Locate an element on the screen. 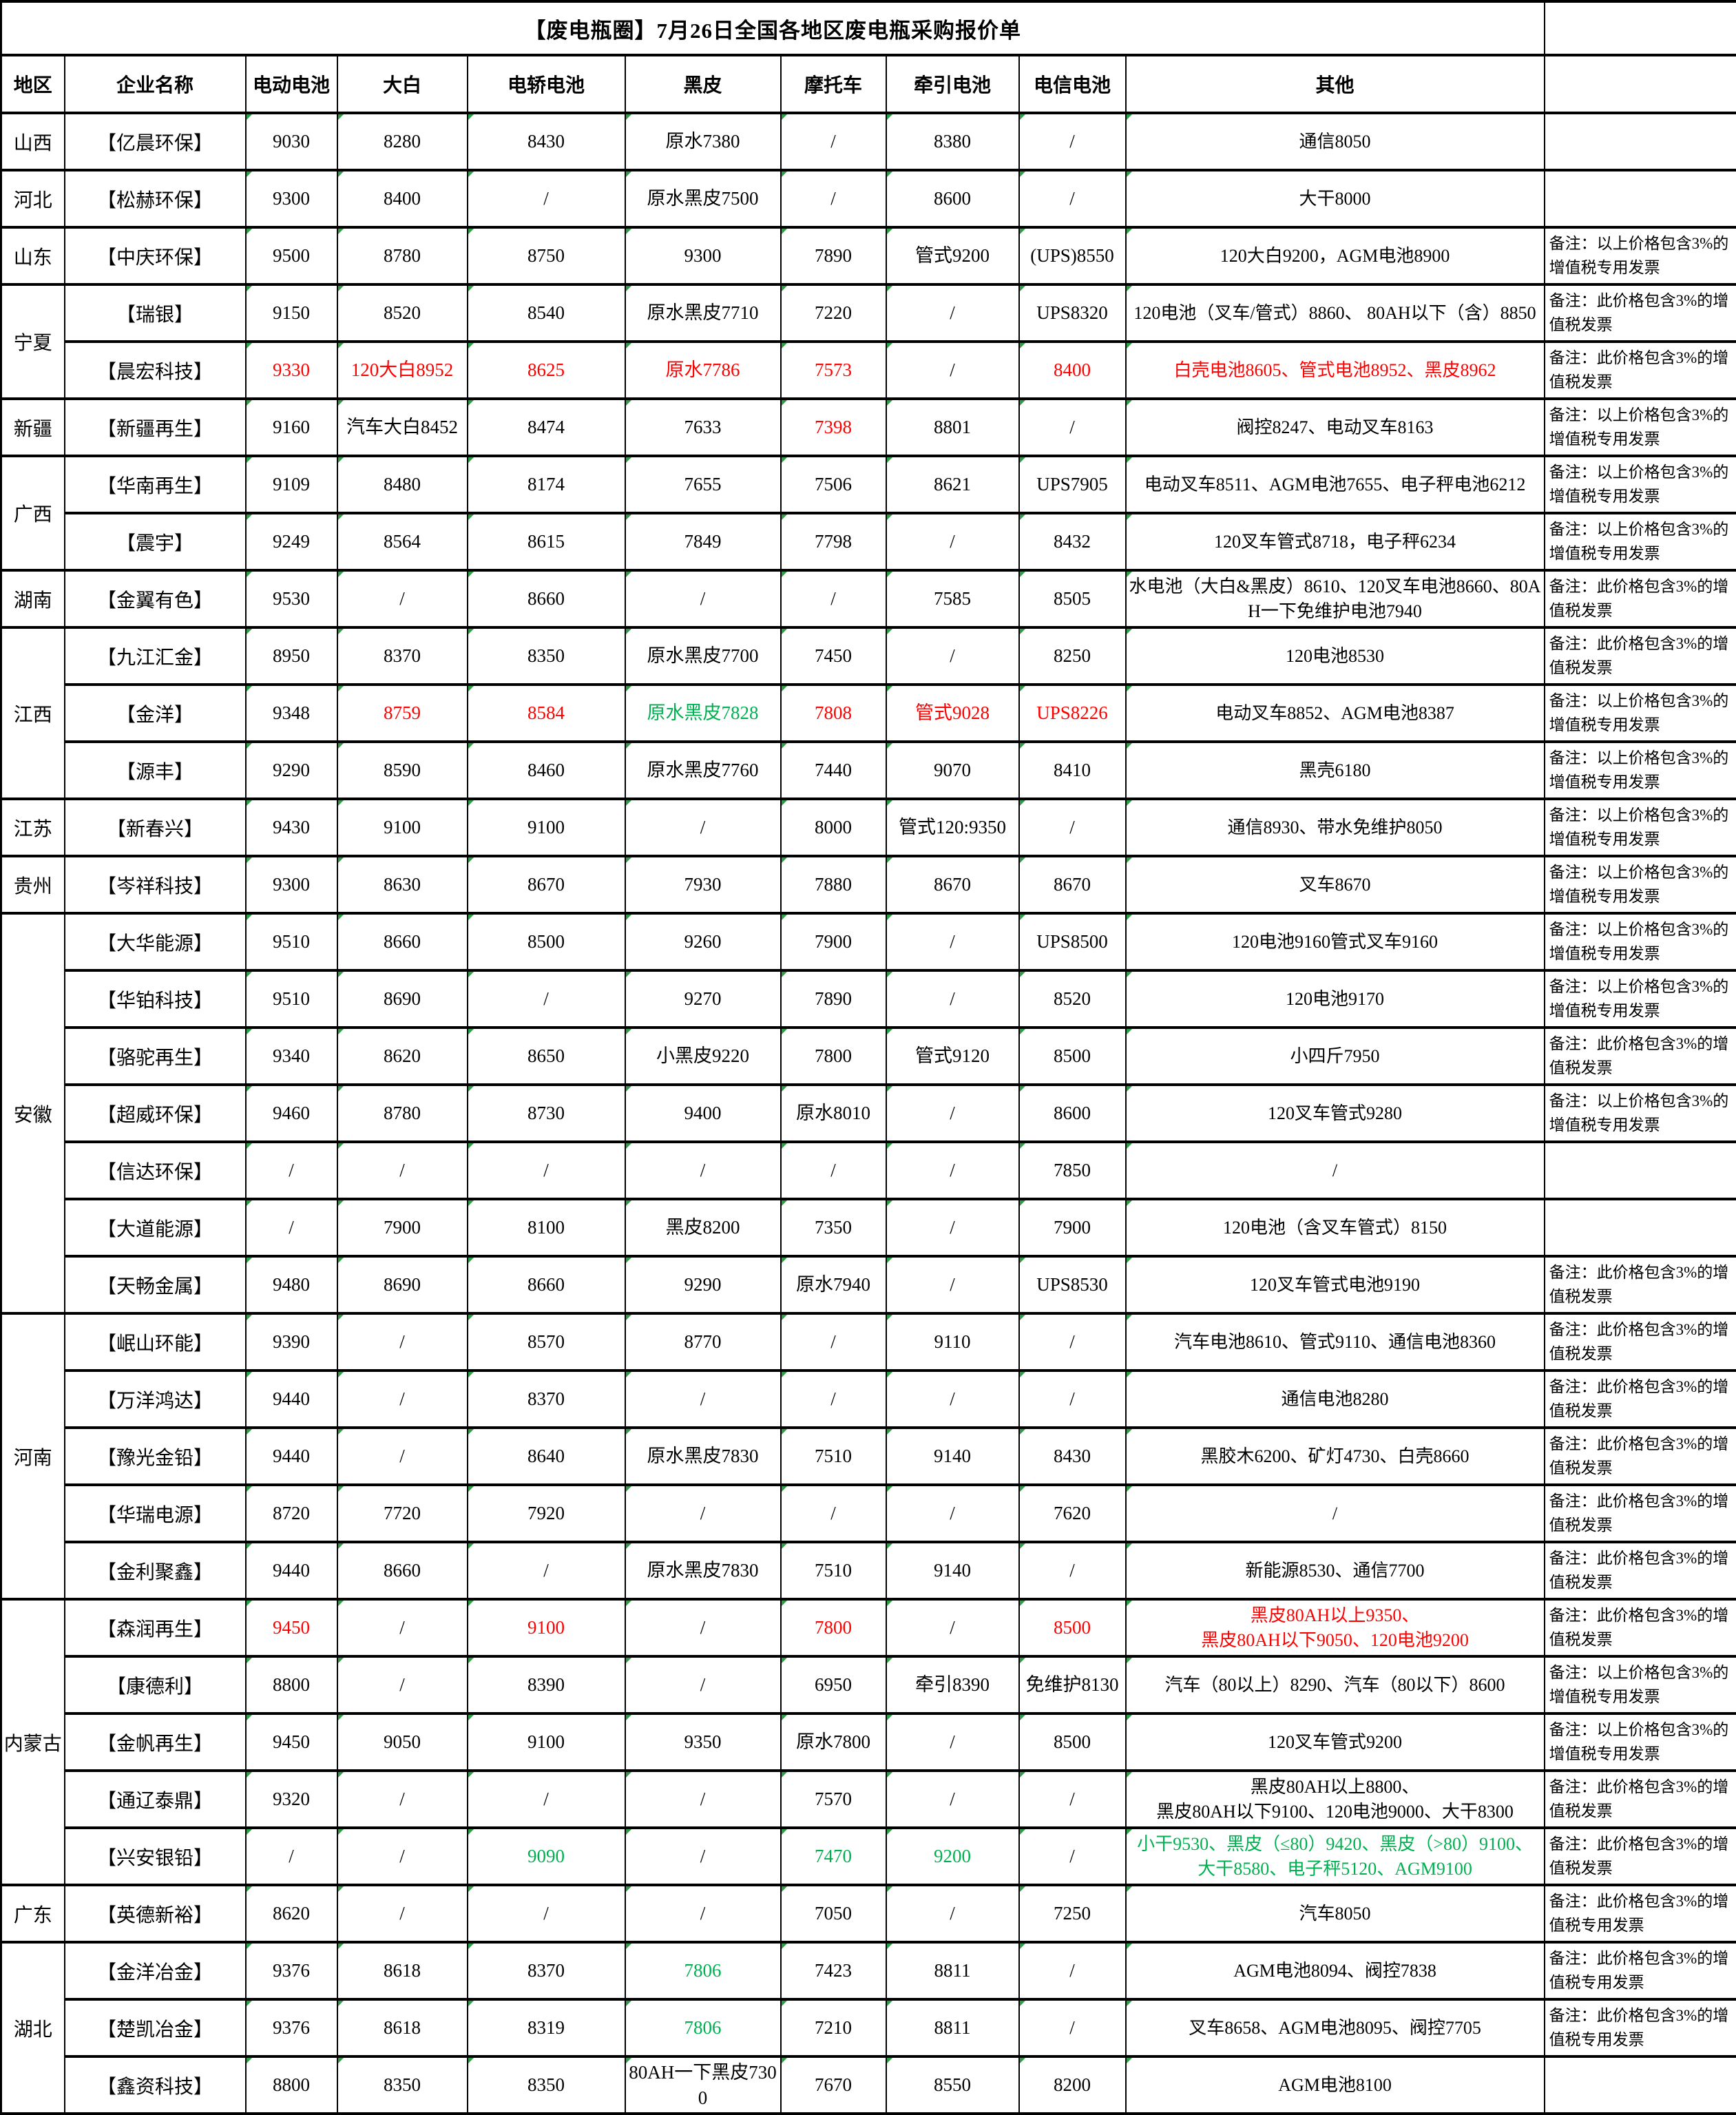 This screenshot has height=2115, width=1736. value-cell-ev-battery: 8620 is located at coordinates (291, 1913).